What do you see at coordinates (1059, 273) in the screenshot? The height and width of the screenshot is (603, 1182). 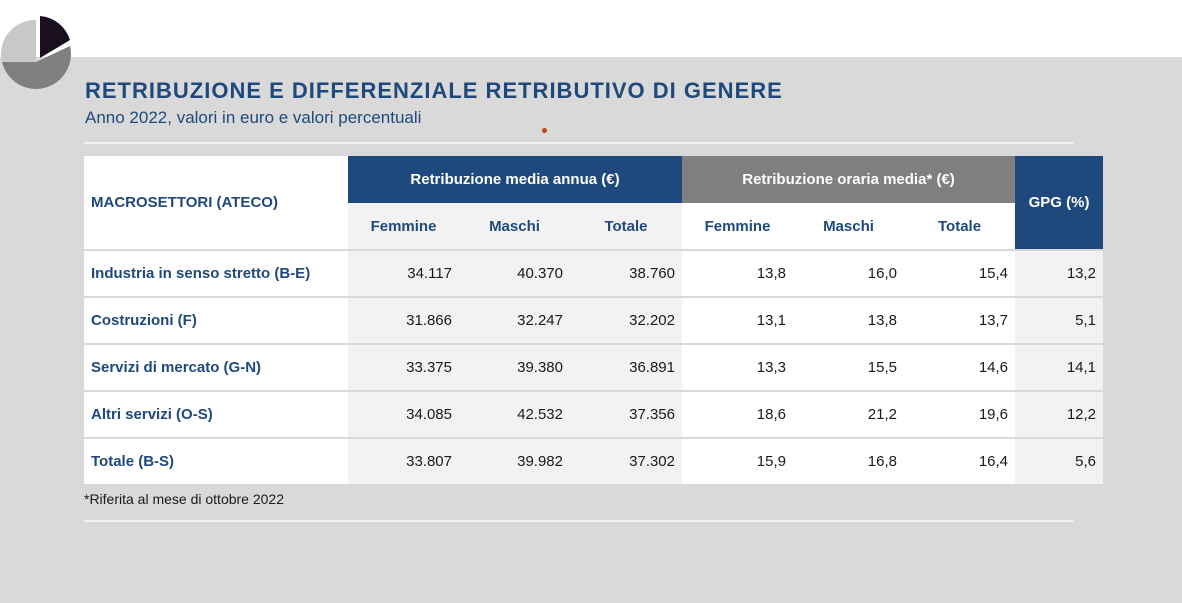 I see `cell-gpg: 13,2` at bounding box center [1059, 273].